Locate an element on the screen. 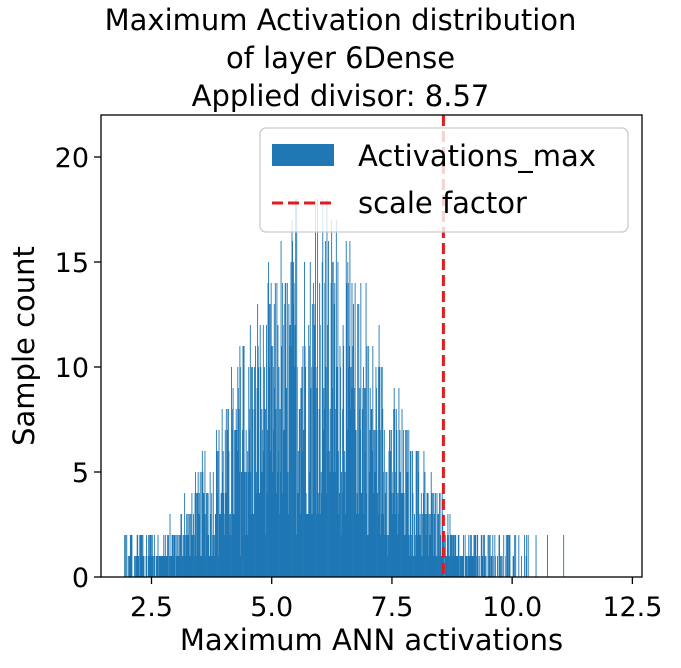 This screenshot has width=681, height=668. legend: Activations_max scale factor is located at coordinates (444, 180).